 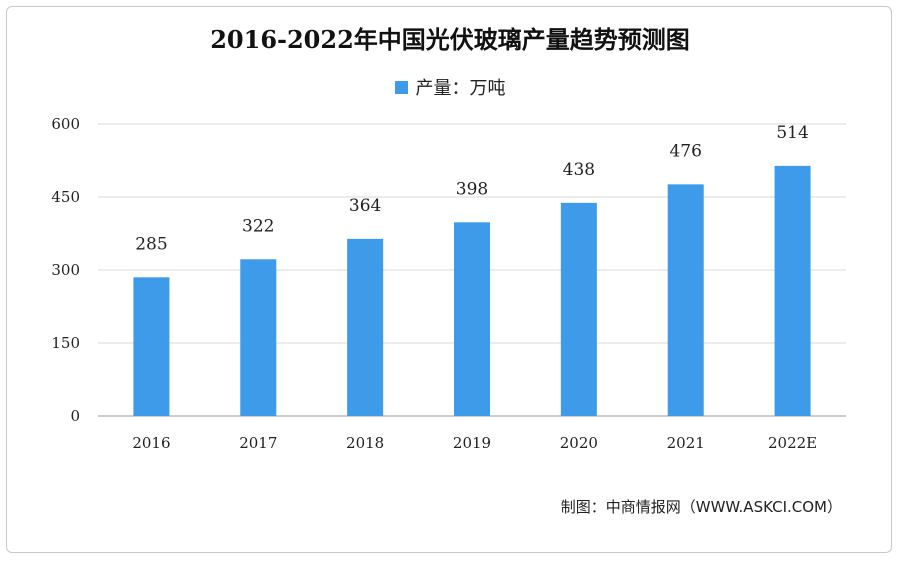 What do you see at coordinates (365, 206) in the screenshot?
I see `data-label: 364` at bounding box center [365, 206].